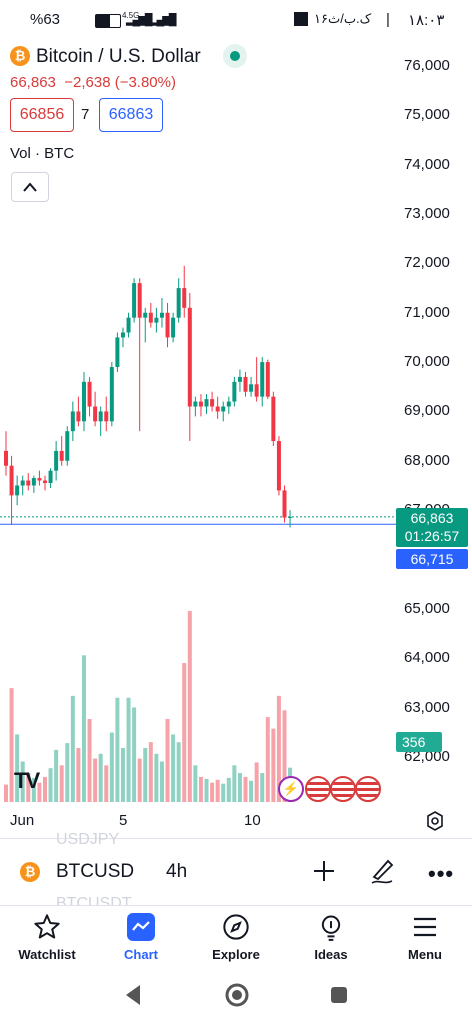 Image resolution: width=472 pixels, height=1024 pixels. I want to click on price-tick: 71,000, so click(427, 312).